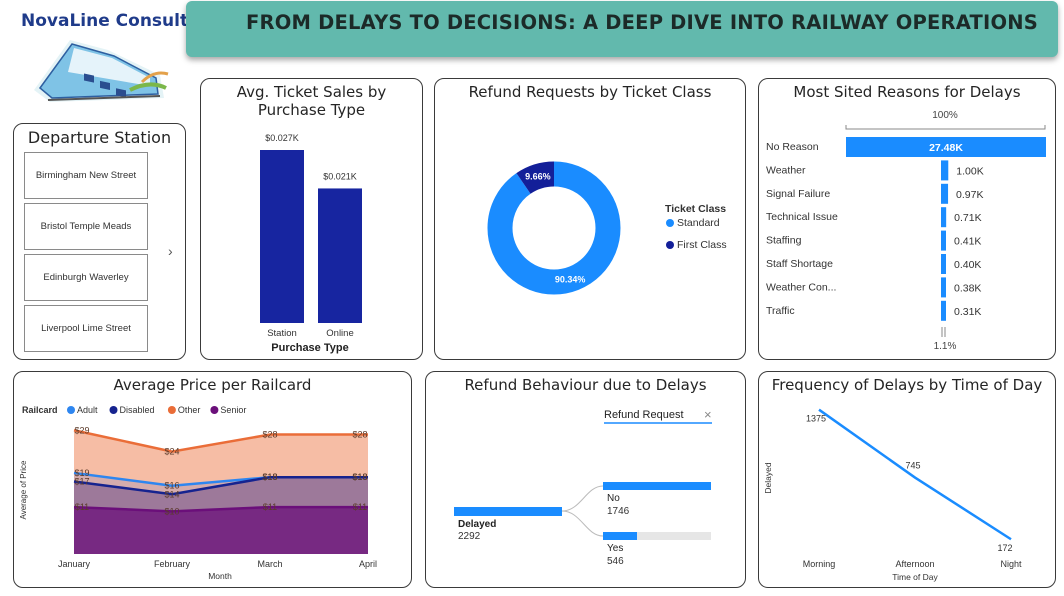  I want to click on panel-title-line1: Avg. Ticket Sales by, so click(311, 92).